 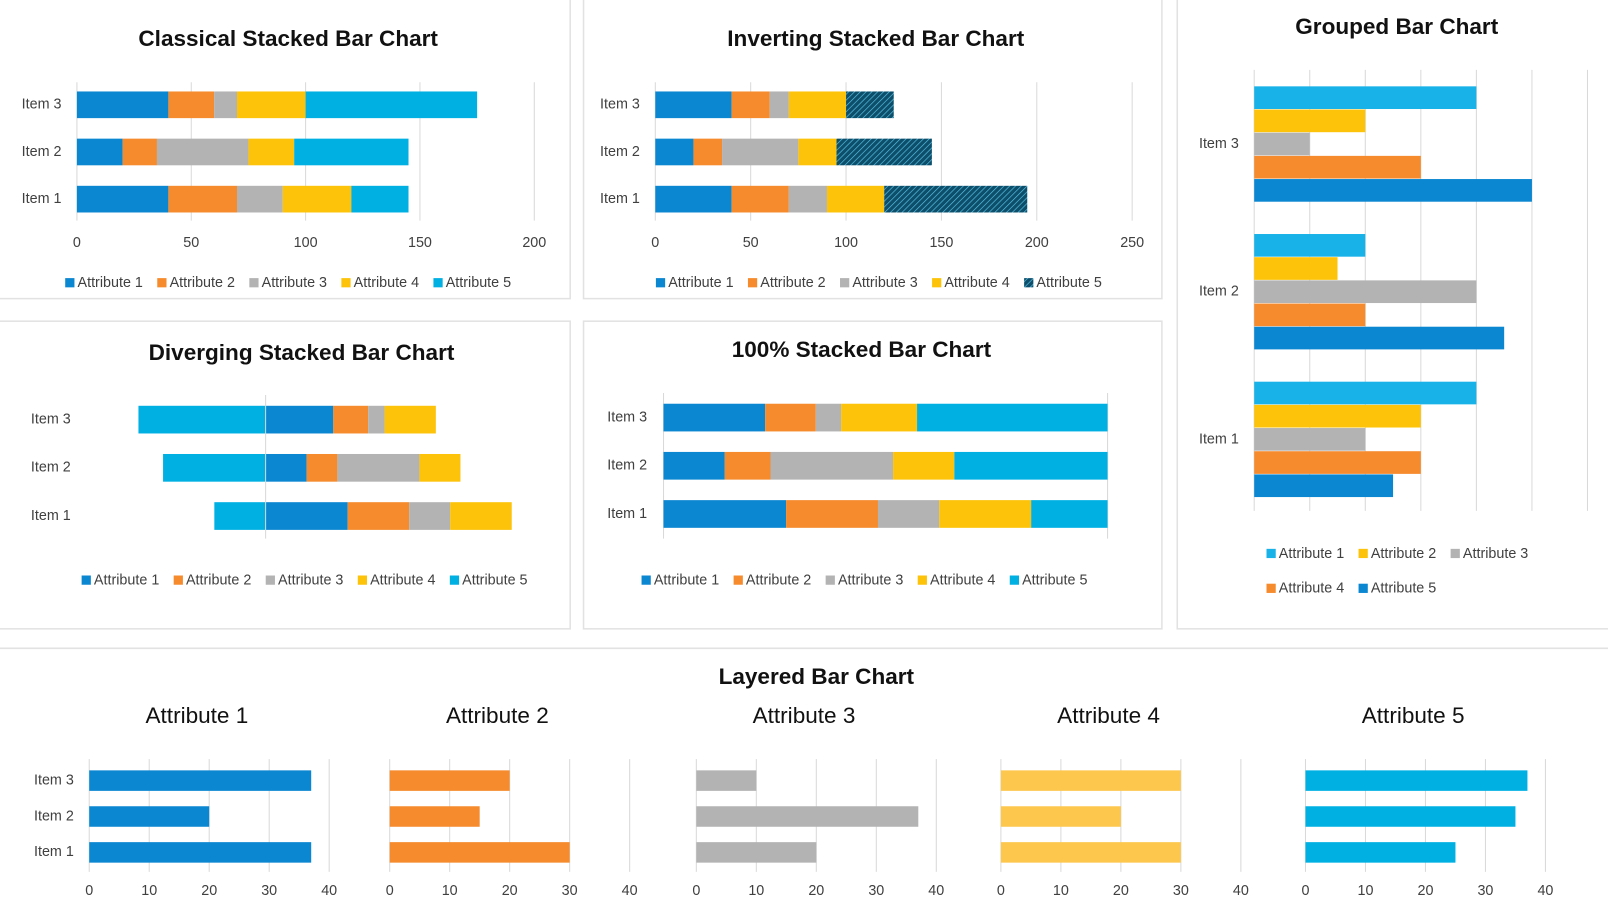 I want to click on chart-title: Diverging Stacked Bar Chart, so click(x=302, y=352).